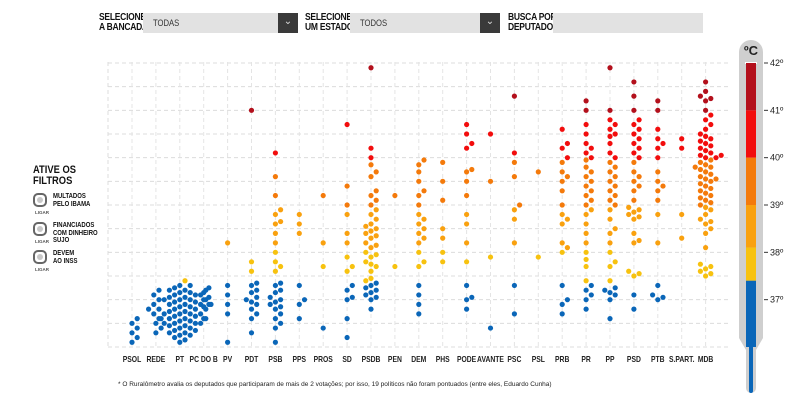 Image resolution: width=800 pixels, height=403 pixels. I want to click on bancada-select: TODAS ⌄, so click(220, 23).